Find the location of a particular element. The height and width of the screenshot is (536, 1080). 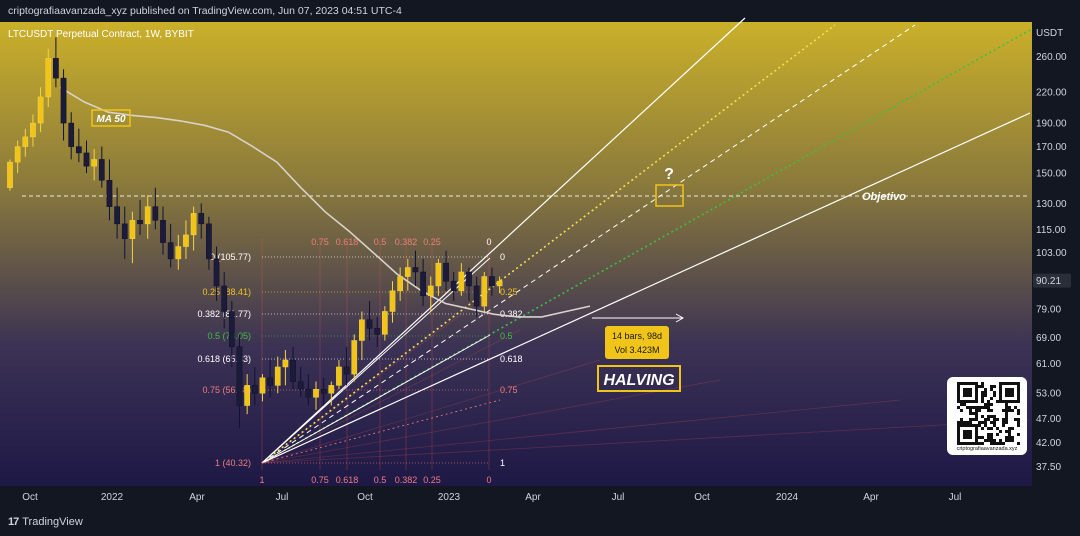

halving-box is located at coordinates (639, 378).